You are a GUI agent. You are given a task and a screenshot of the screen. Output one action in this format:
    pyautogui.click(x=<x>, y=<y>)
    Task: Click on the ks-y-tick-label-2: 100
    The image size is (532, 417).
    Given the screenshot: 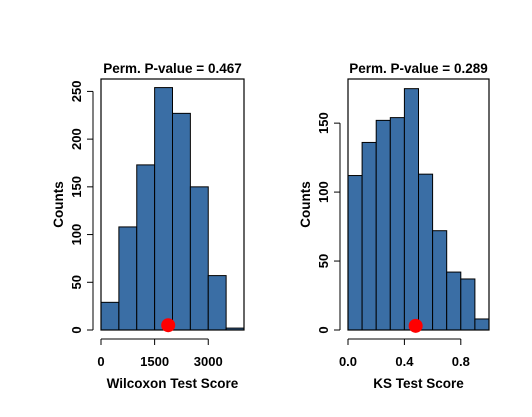 What is the action you would take?
    pyautogui.click(x=323, y=192)
    